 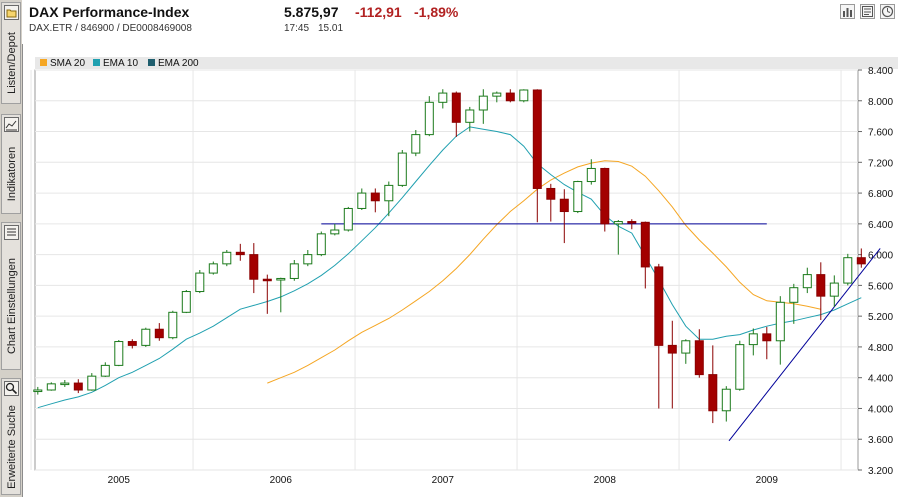 I want to click on folder-icon, so click(x=11, y=12).